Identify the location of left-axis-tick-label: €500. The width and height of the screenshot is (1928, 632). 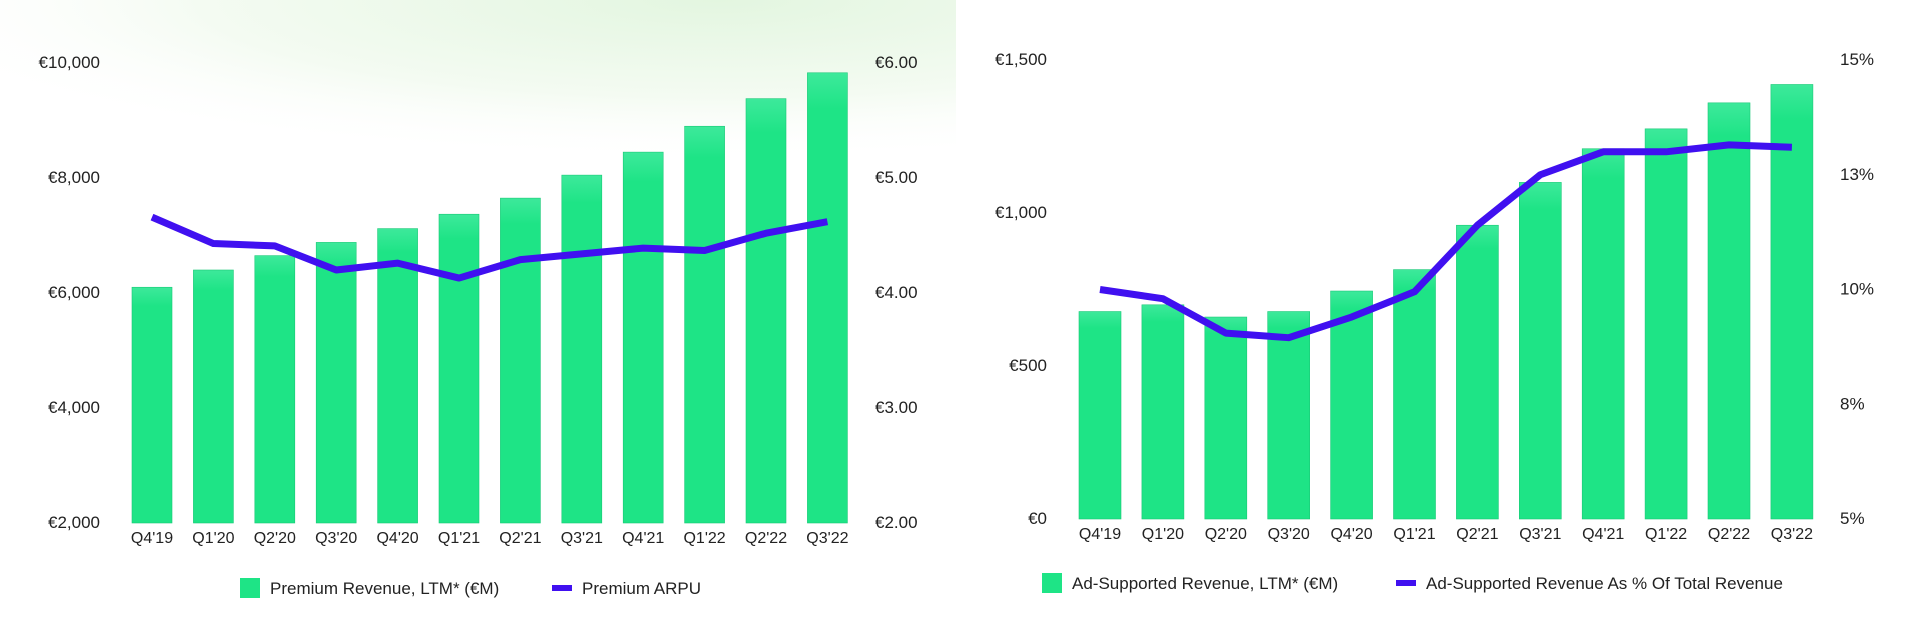
(1028, 365).